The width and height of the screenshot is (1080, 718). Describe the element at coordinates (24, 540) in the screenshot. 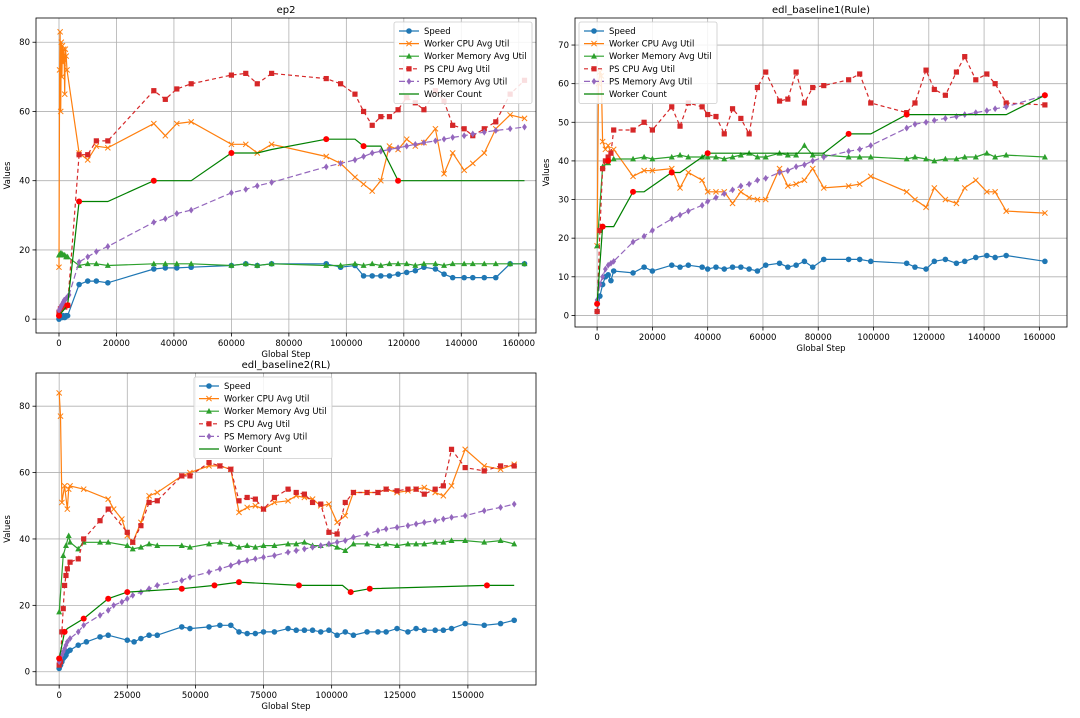

I see `y-tick-label: 40` at that location.